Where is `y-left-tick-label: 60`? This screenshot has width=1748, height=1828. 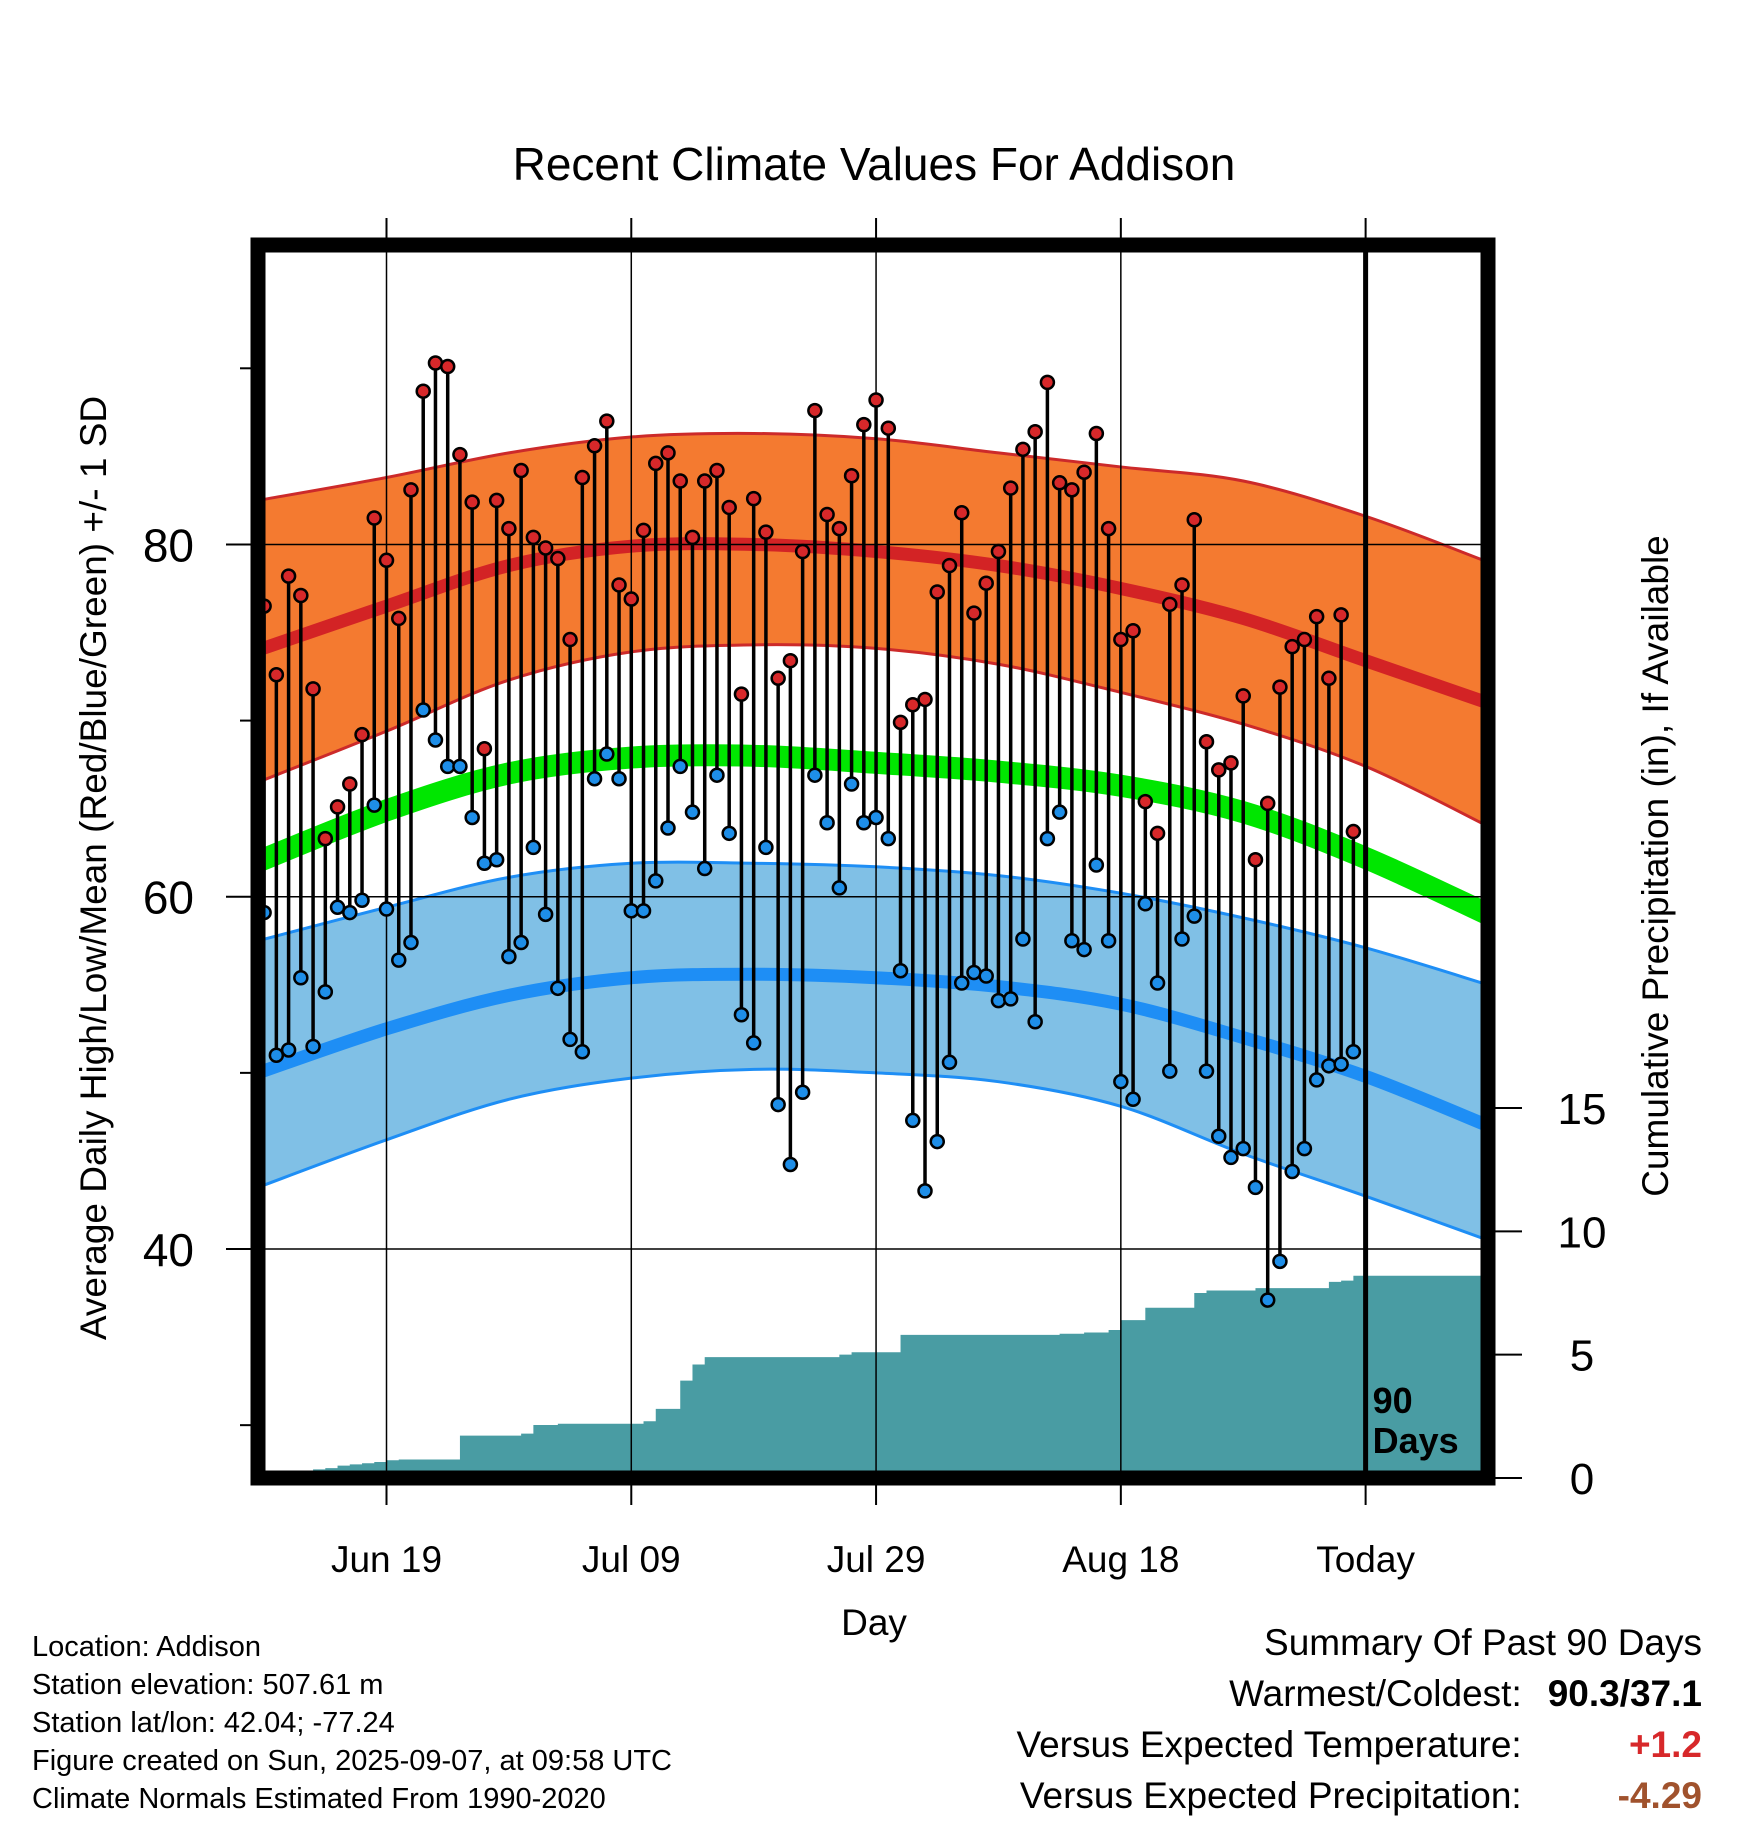 y-left-tick-label: 60 is located at coordinates (168, 898).